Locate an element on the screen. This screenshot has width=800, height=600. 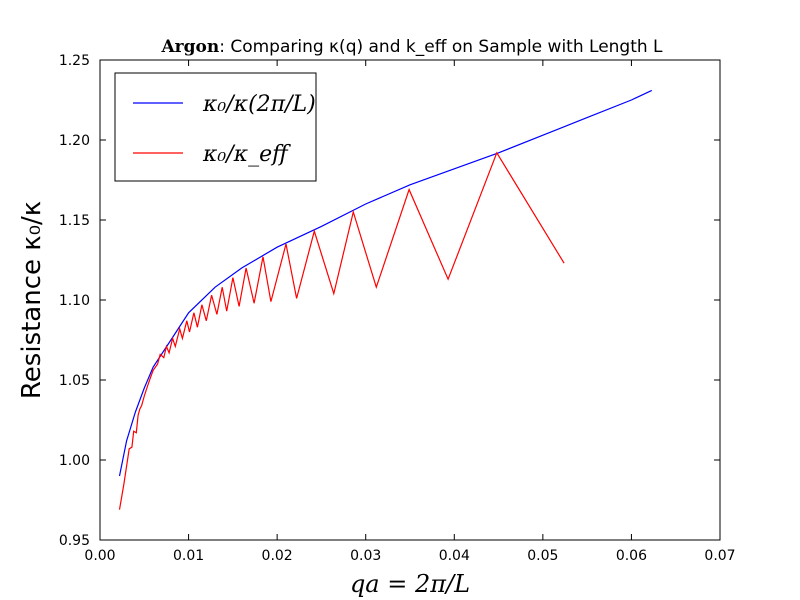
x-tick-label: 0.04 is located at coordinates (454, 556).